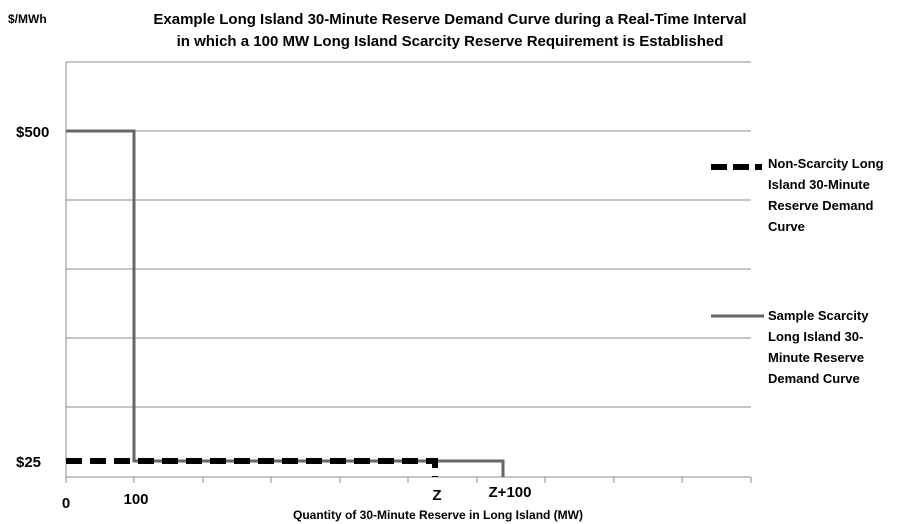 The width and height of the screenshot is (897, 524). Describe the element at coordinates (436, 495) in the screenshot. I see `x-tick-label-z: Z` at that location.